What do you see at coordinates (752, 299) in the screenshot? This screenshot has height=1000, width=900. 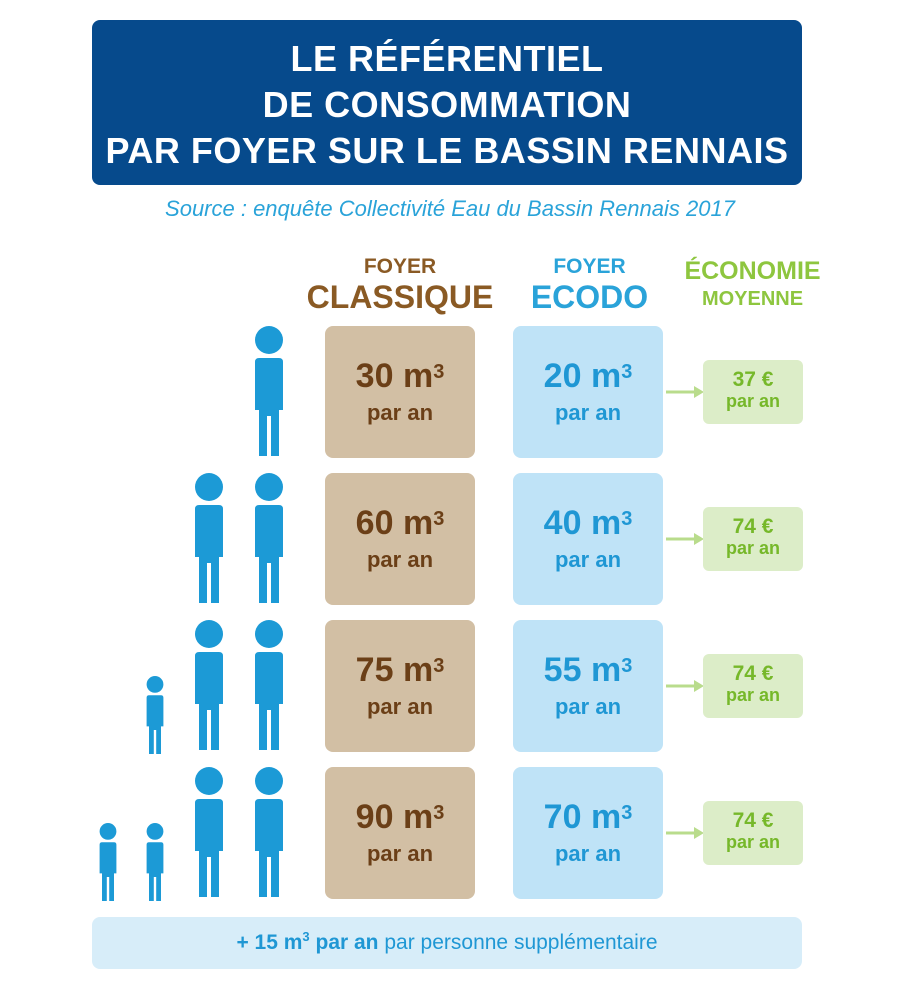 I see `header-economie-line2: MOYENNE` at bounding box center [752, 299].